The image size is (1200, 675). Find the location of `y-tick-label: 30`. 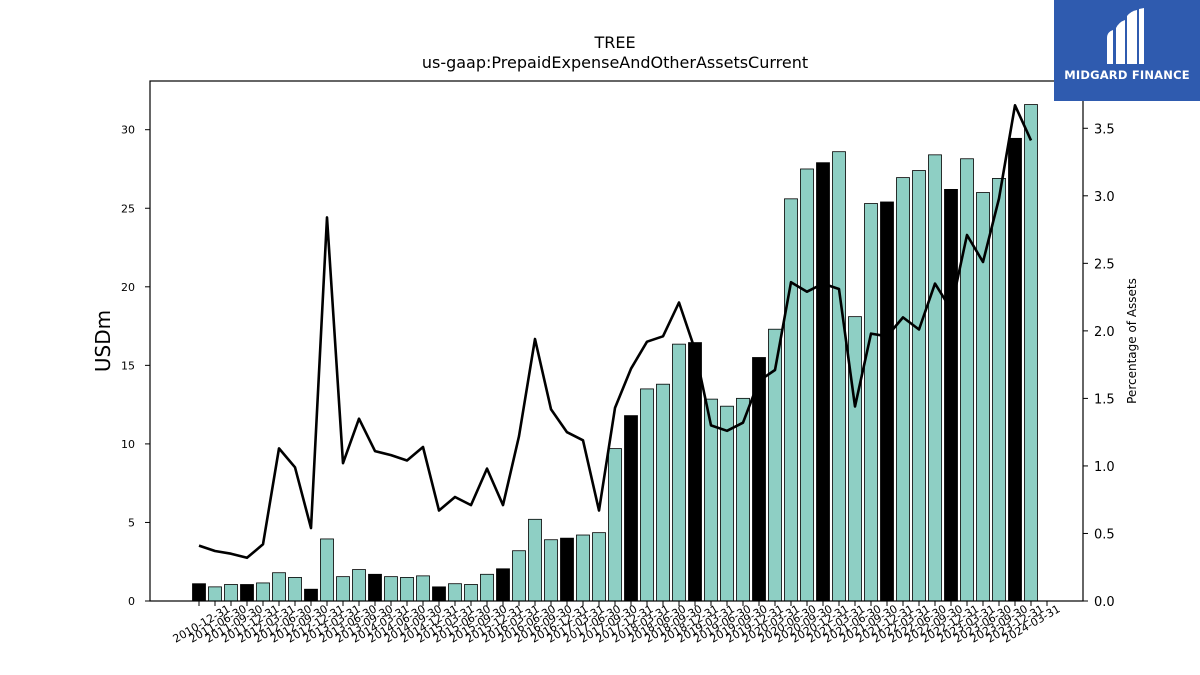

y-tick-label: 30 is located at coordinates (128, 130).